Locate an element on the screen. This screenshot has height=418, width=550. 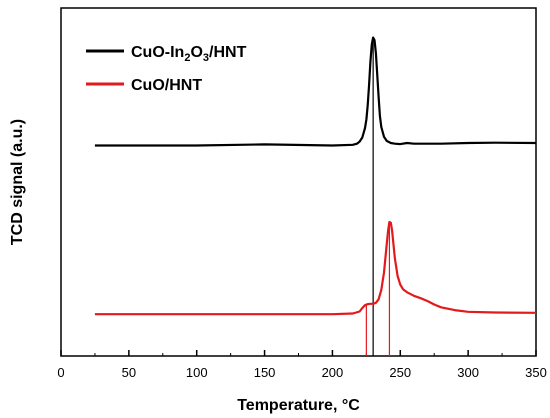
x-axis-title: Temperature, °C is located at coordinates (298, 405).